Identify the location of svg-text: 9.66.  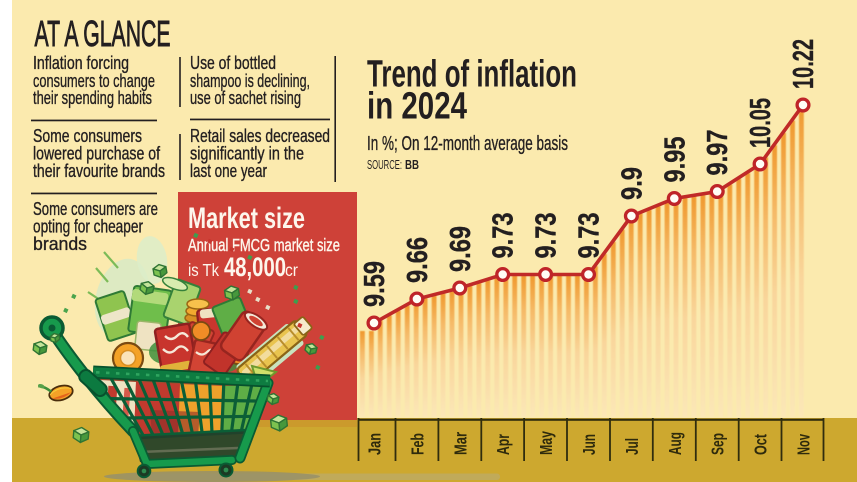
(418, 260).